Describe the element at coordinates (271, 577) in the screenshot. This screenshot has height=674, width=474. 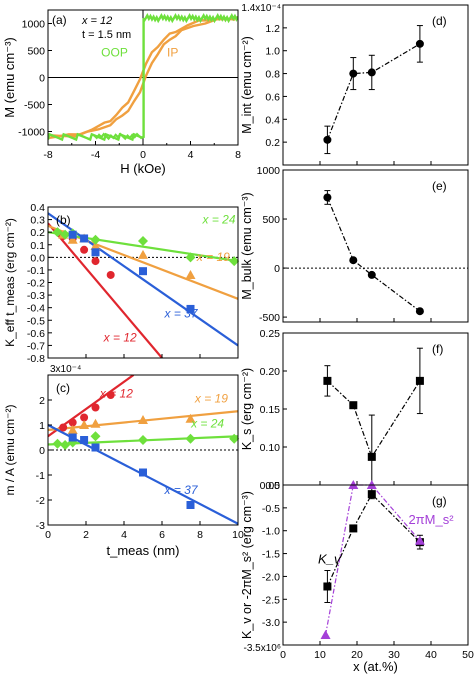
I see `panel-g-ytick-label: -2.0` at that location.